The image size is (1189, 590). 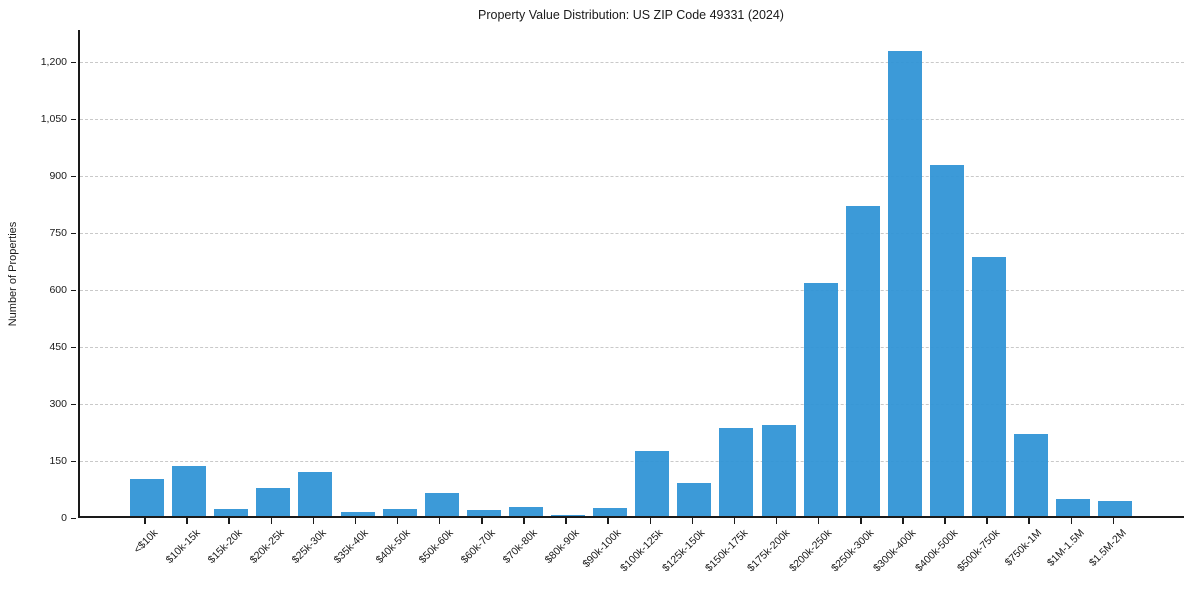 I want to click on x-tick-label: $400k-500k, so click(x=937, y=551).